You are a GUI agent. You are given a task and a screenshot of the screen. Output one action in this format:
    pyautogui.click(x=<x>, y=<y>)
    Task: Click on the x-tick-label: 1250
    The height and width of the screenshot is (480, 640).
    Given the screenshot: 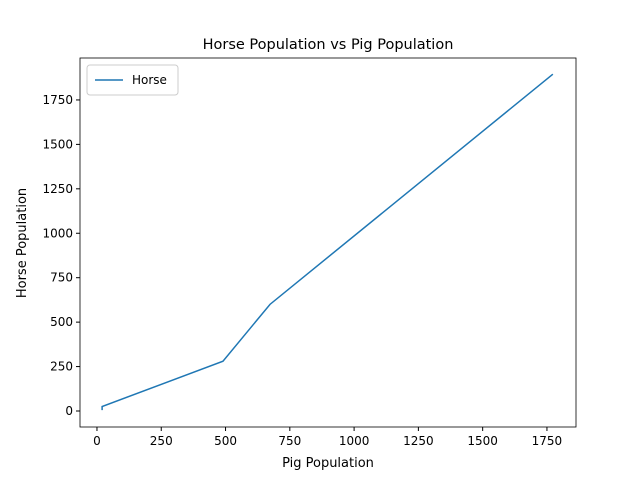 What is the action you would take?
    pyautogui.click(x=418, y=441)
    